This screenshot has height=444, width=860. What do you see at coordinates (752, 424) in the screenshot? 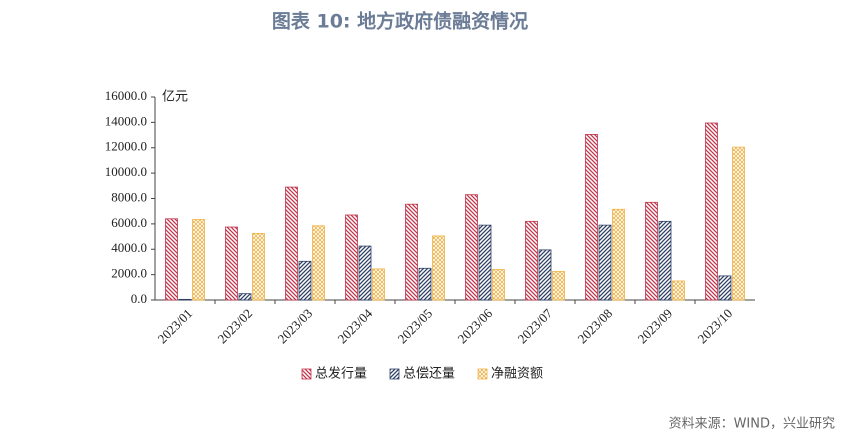
I see `source: 资料来源：WIND，兴业研究` at bounding box center [752, 424].